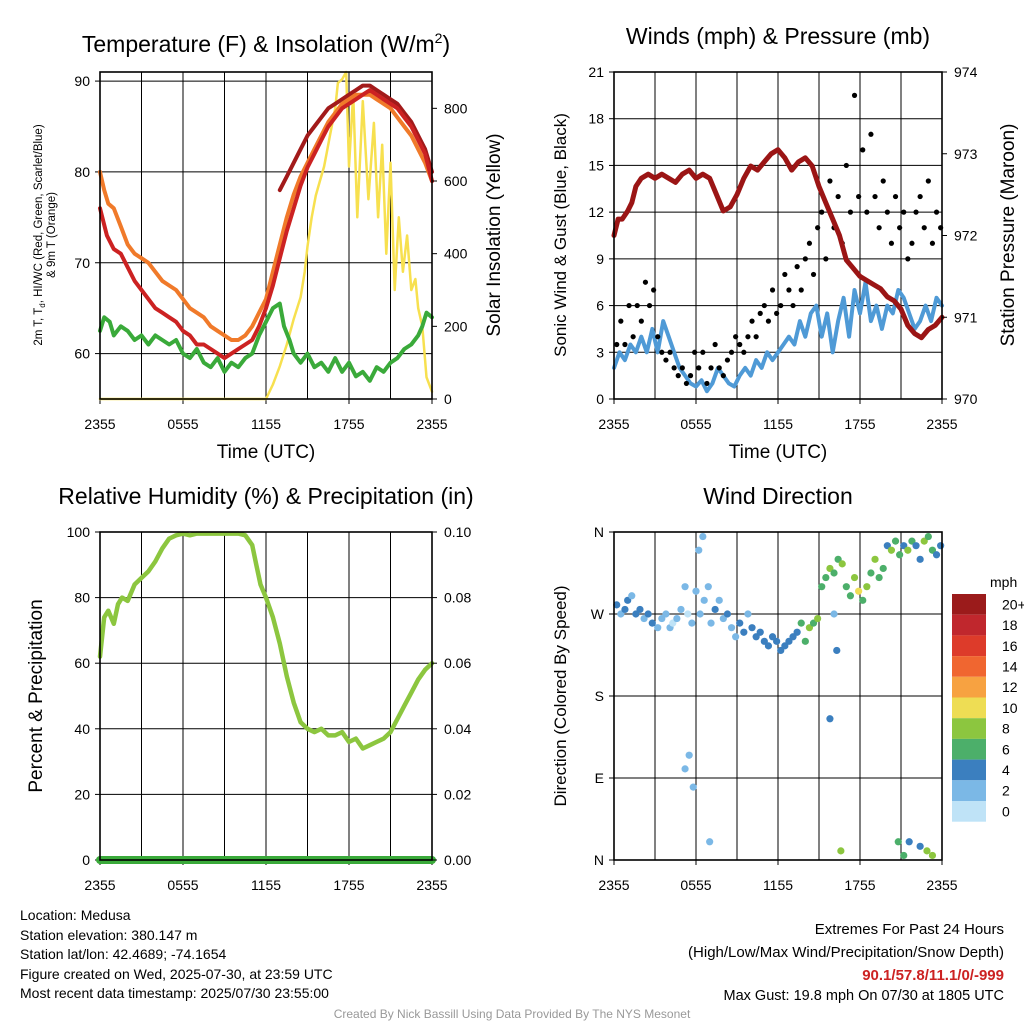  Describe the element at coordinates (82, 81) in the screenshot. I see `y-tick-label: 90` at that location.